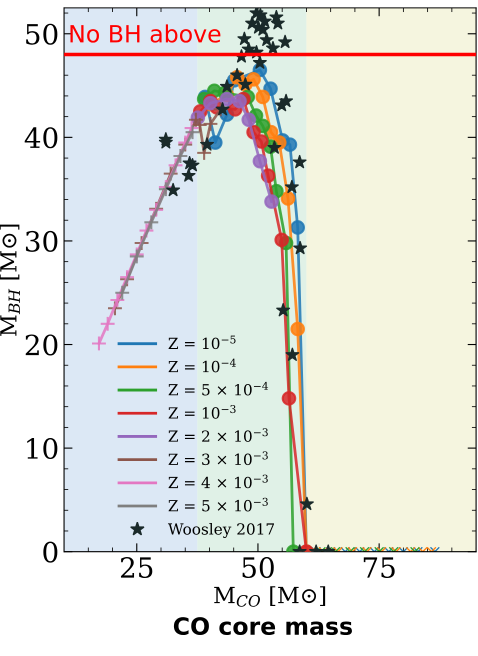 The height and width of the screenshot is (656, 478). What do you see at coordinates (10, 280) in the screenshot?
I see `y-axis-title: M$_{BH}$ [M⊙]` at bounding box center [10, 280].